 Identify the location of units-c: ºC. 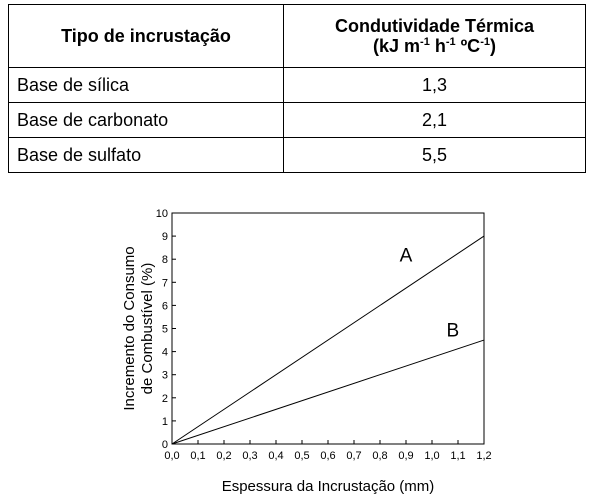
(468, 46).